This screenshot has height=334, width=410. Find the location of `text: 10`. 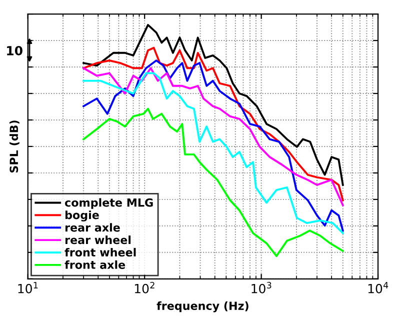

text: 10 is located at coordinates (14, 51).